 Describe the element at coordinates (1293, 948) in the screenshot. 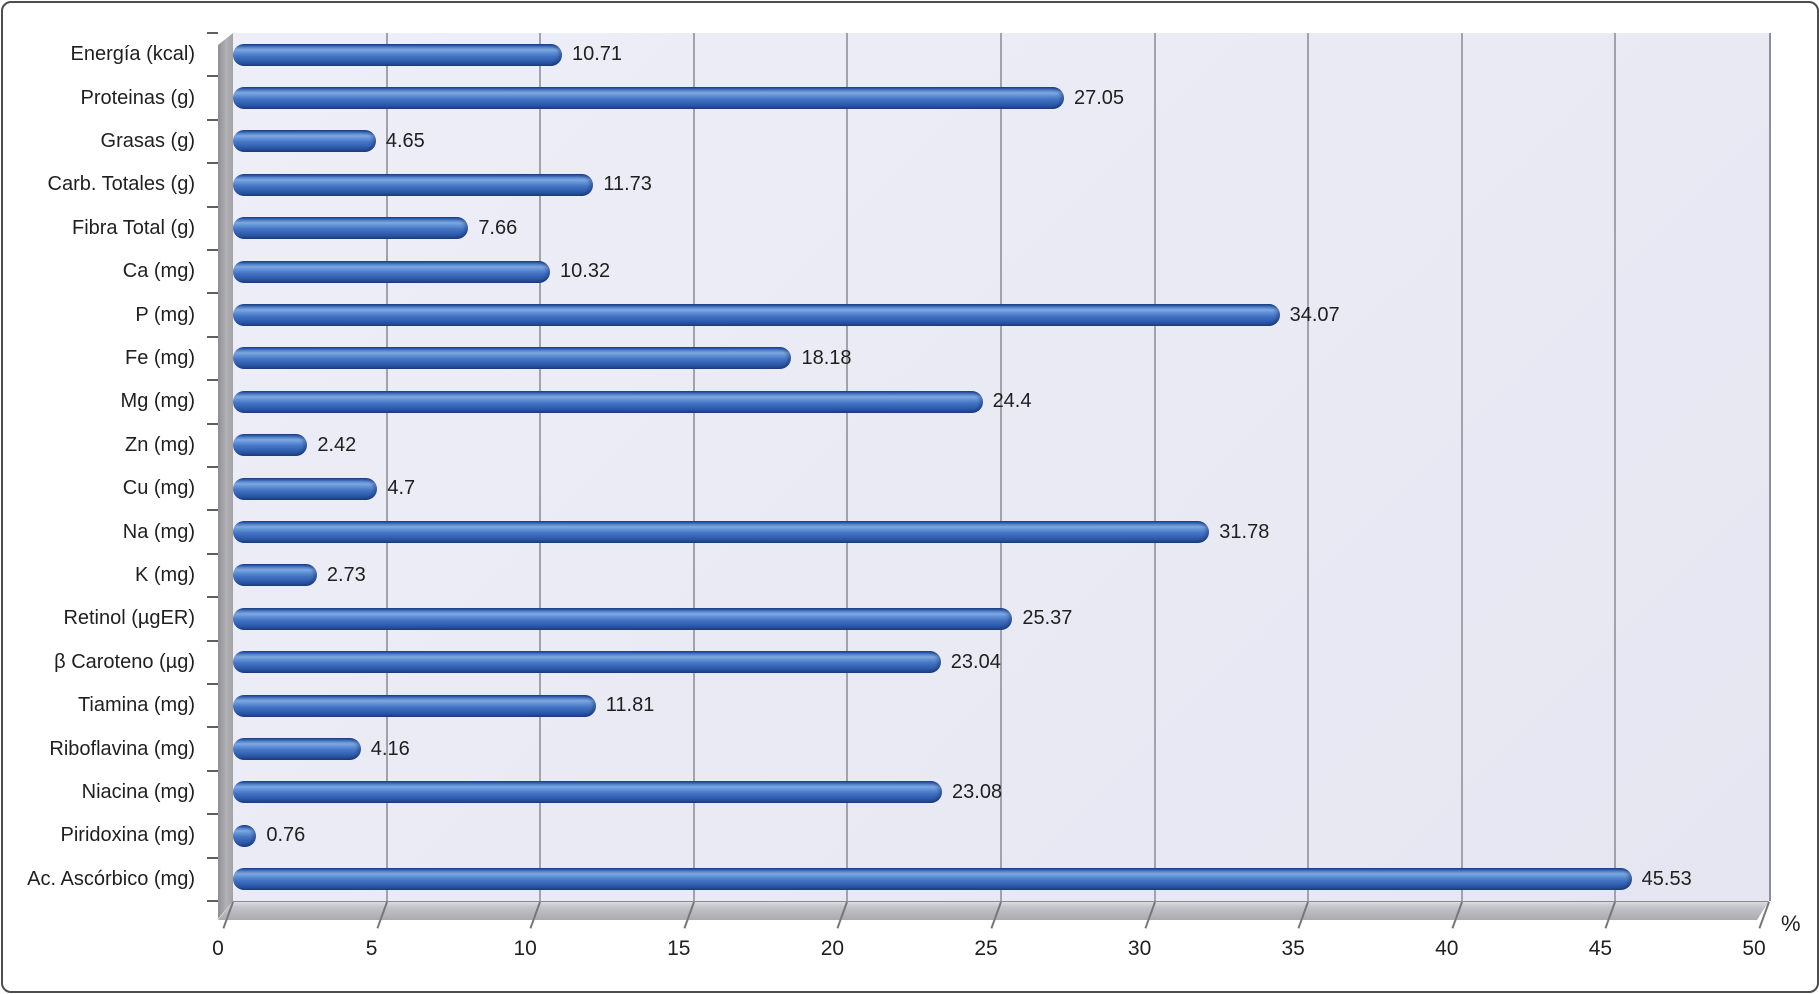

I see `value-tick-label: 35` at that location.